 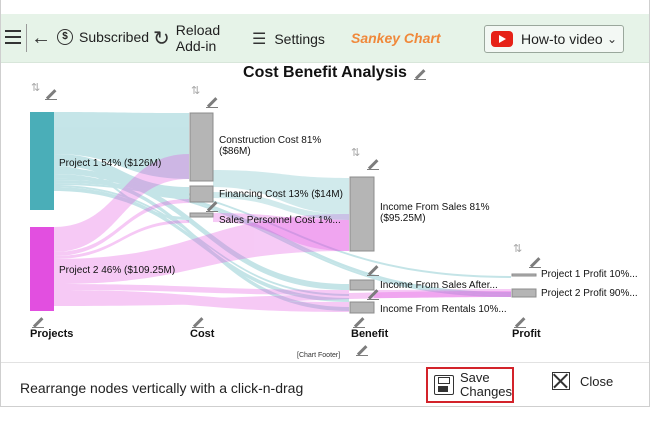 I want to click on link-sales-personnel-income, so click(x=281, y=232).